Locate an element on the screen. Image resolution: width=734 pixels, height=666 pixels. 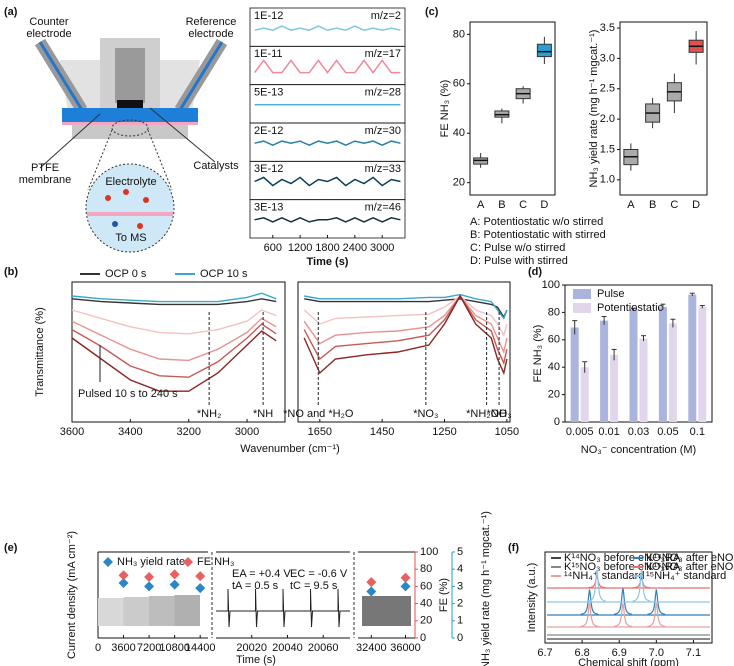
x-tick-label: 6.9 is located at coordinates (619, 653).